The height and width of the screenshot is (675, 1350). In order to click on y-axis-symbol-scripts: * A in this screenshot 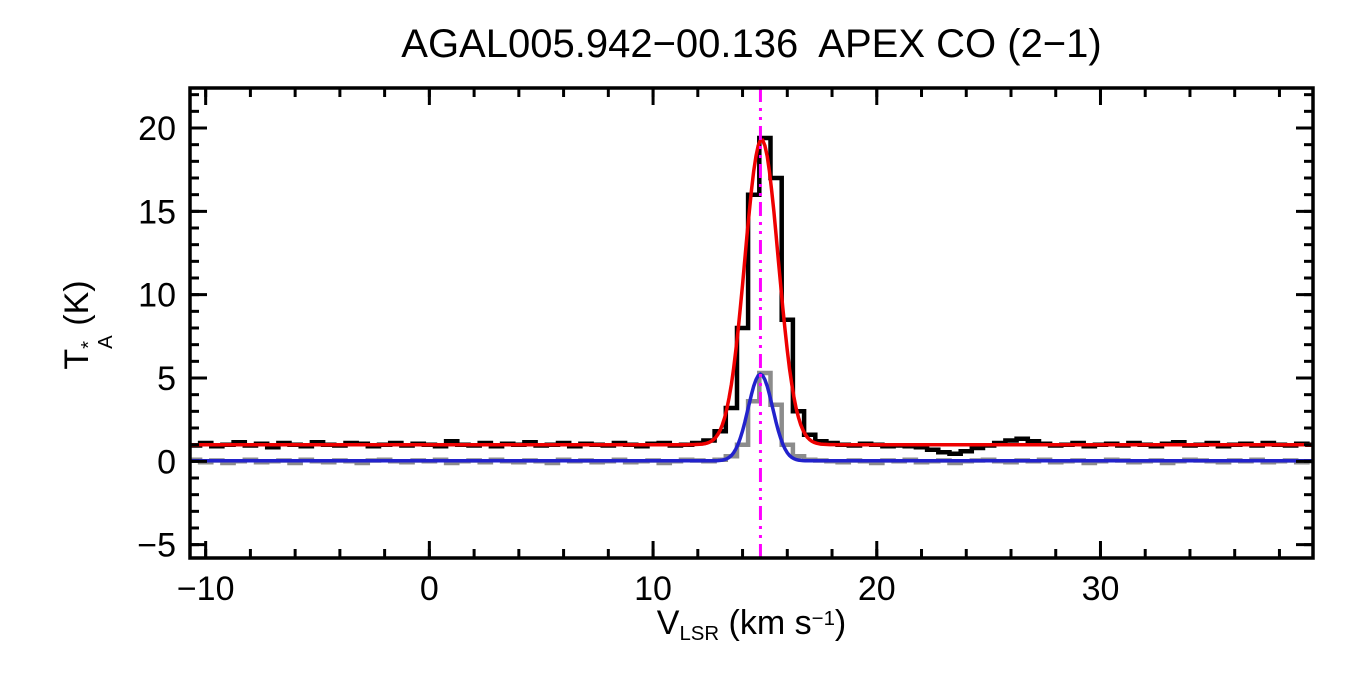, I will do `click(98, 342)`.